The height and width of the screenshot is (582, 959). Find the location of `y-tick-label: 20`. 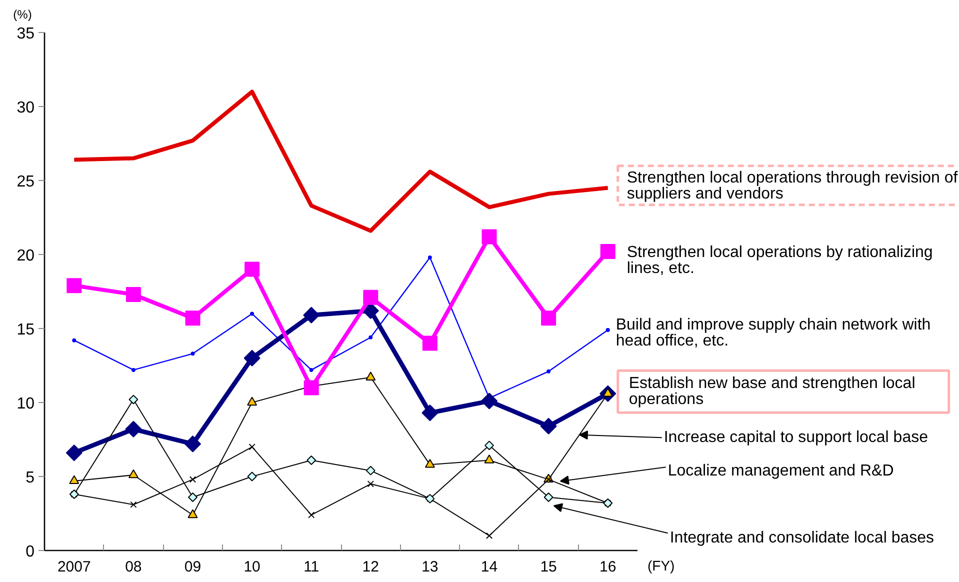

y-tick-label: 20 is located at coordinates (25, 256).